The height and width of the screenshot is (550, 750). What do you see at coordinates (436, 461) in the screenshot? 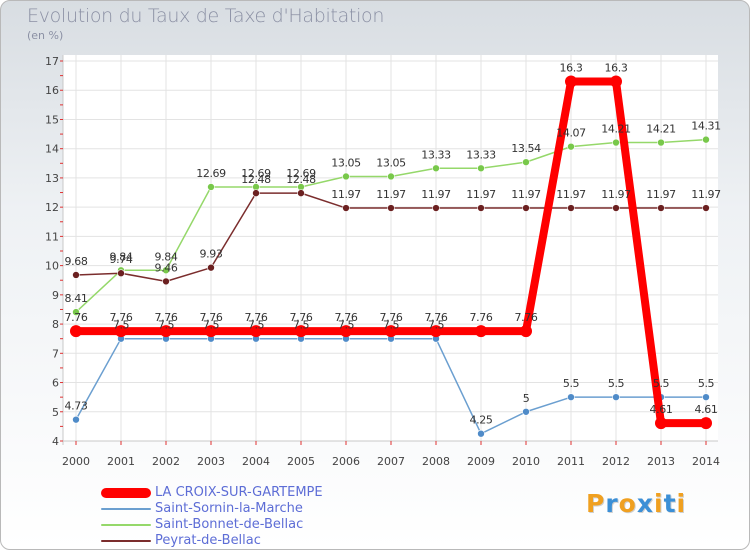
I see `x-tick-label: 2008` at bounding box center [436, 461].